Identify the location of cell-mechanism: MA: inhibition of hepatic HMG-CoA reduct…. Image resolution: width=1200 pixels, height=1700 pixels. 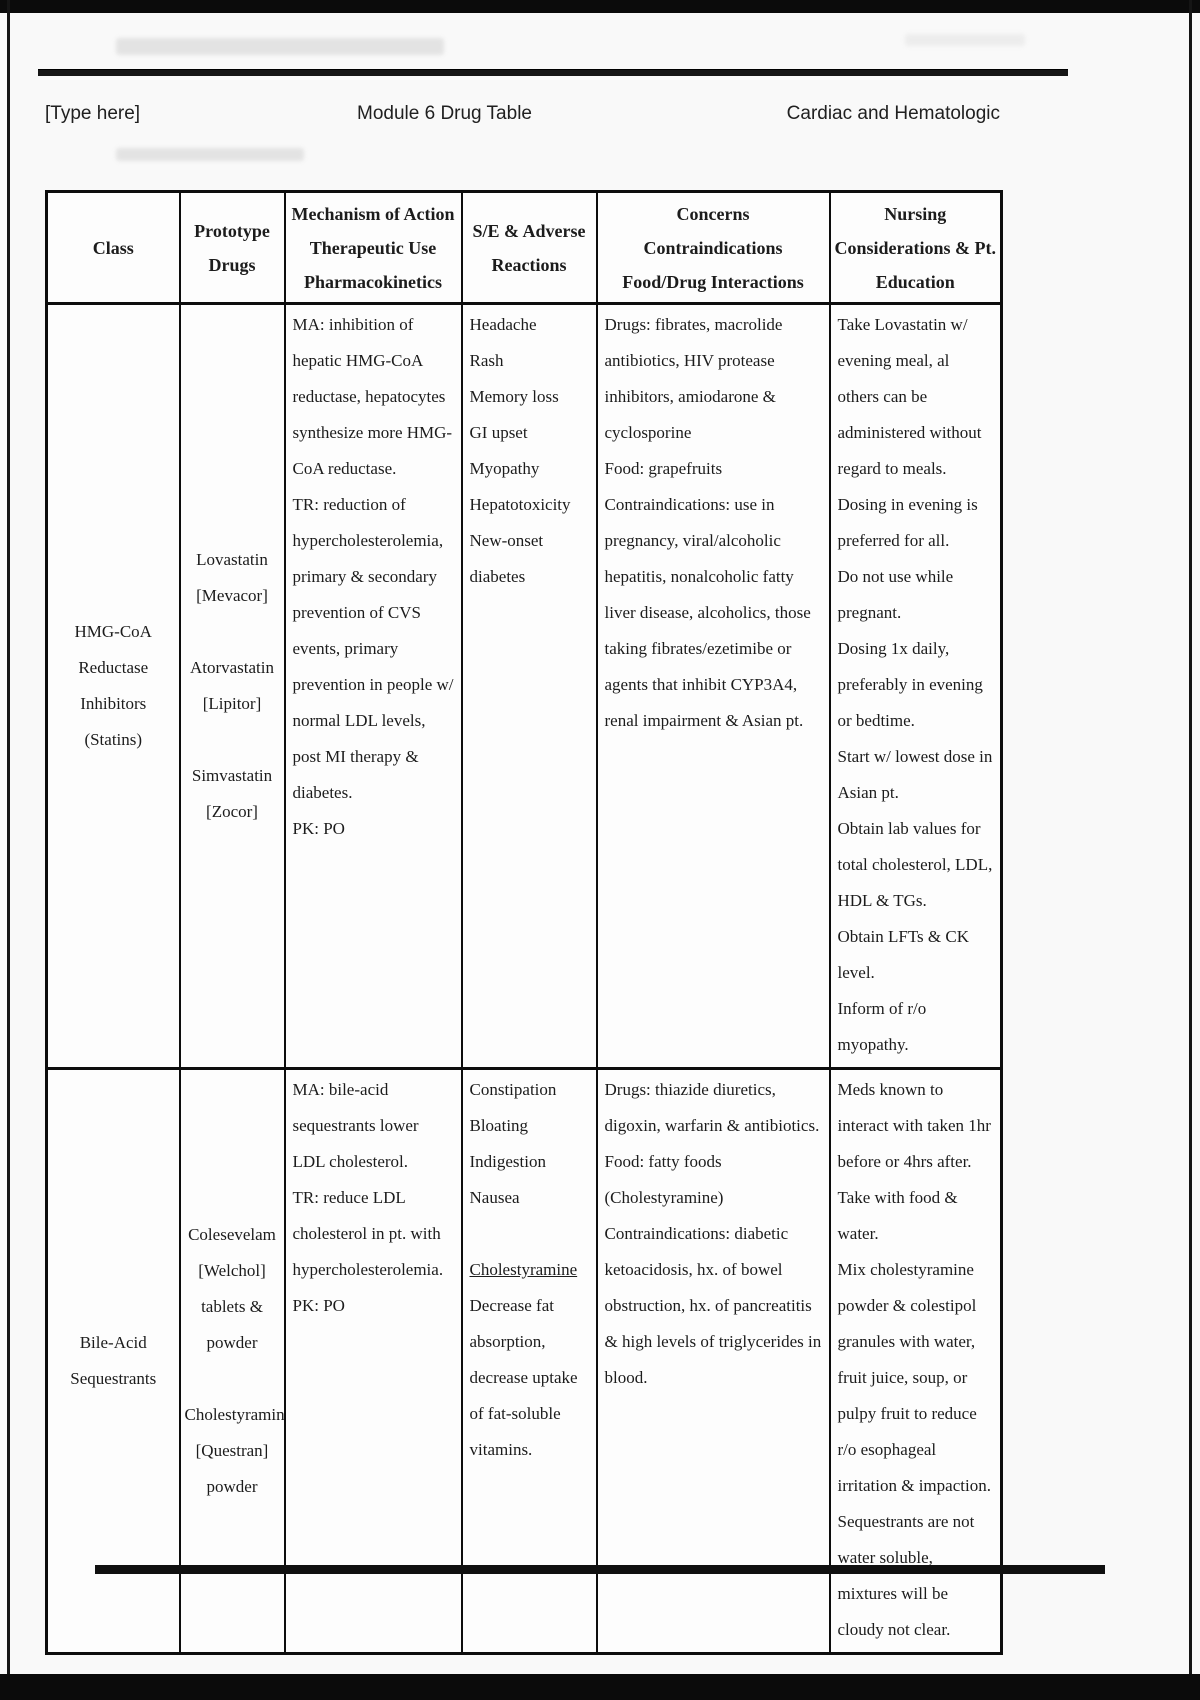
(373, 686).